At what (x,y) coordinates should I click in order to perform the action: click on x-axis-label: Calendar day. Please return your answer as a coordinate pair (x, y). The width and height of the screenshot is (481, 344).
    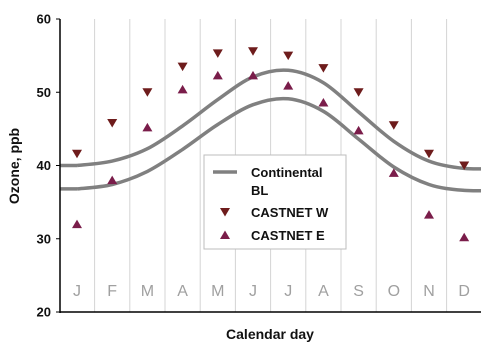
    Looking at the image, I should click on (270, 334).